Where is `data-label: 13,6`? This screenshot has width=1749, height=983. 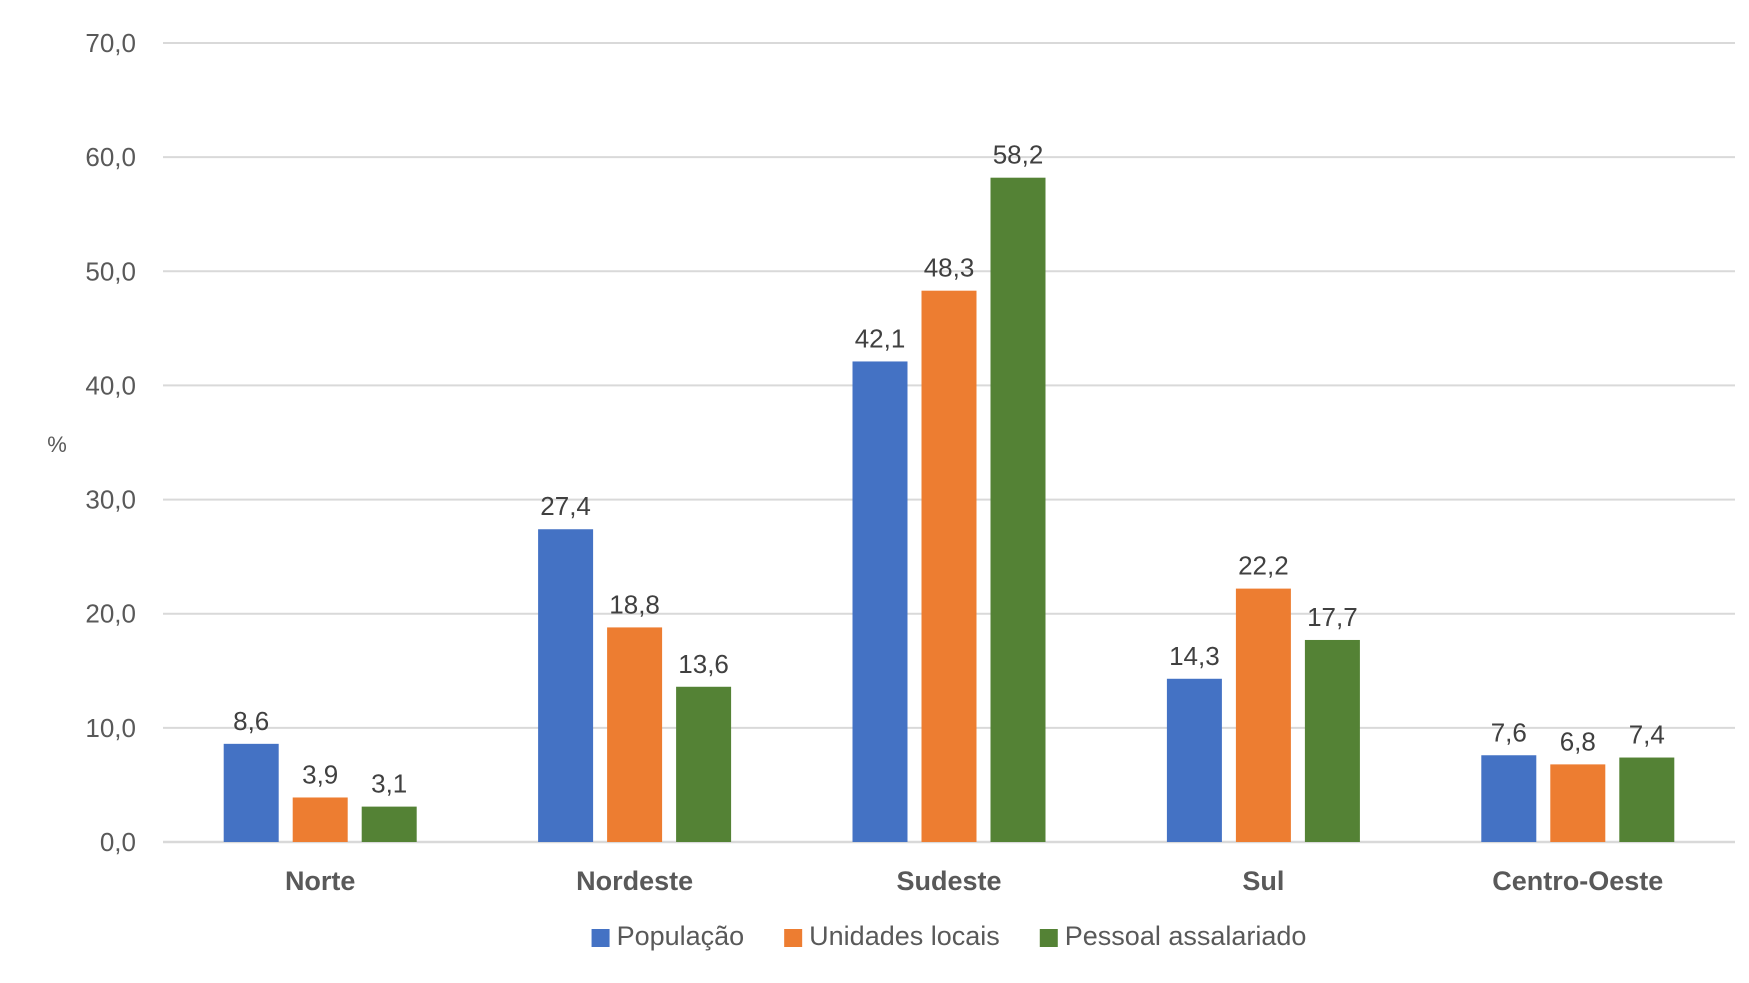 data-label: 13,6 is located at coordinates (703, 664).